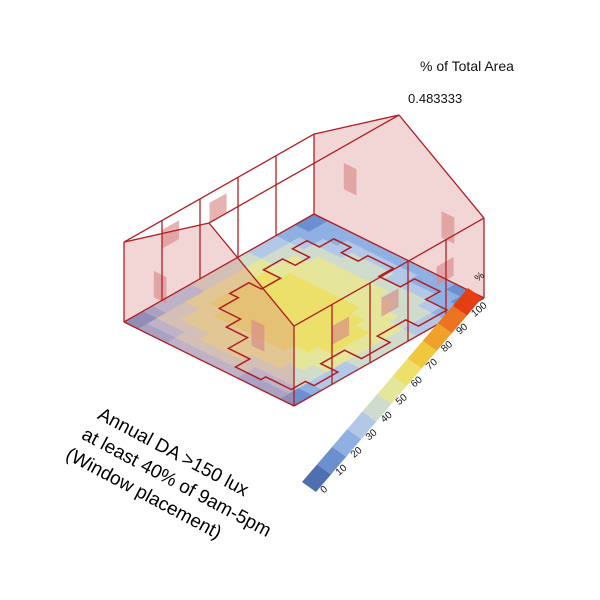 The height and width of the screenshot is (600, 600). I want to click on legend-tick-label: 0, so click(325, 490).